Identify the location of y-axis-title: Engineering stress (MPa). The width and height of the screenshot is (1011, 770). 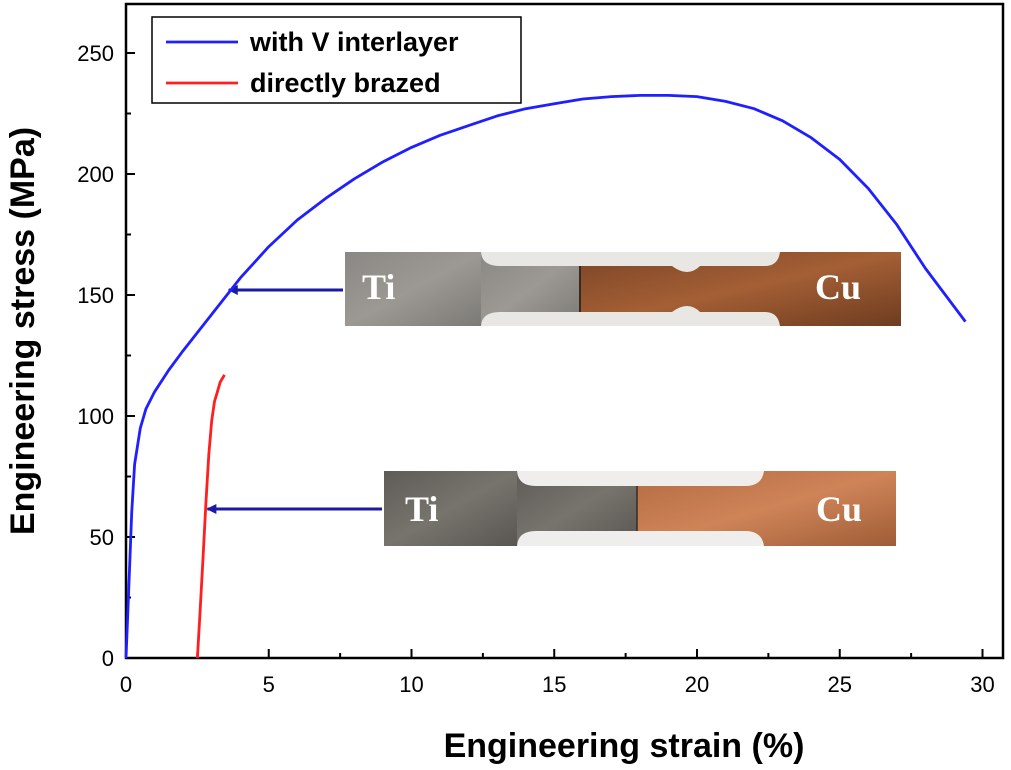
(23, 331).